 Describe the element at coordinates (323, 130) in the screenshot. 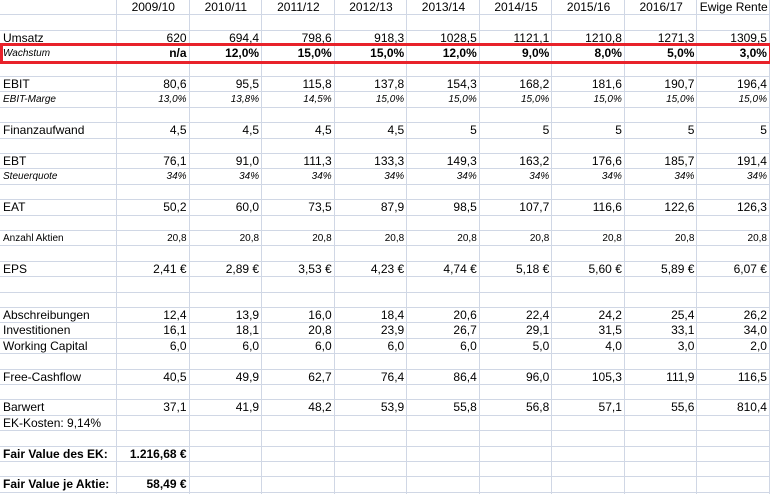

I see `cell-value: 4,5` at that location.